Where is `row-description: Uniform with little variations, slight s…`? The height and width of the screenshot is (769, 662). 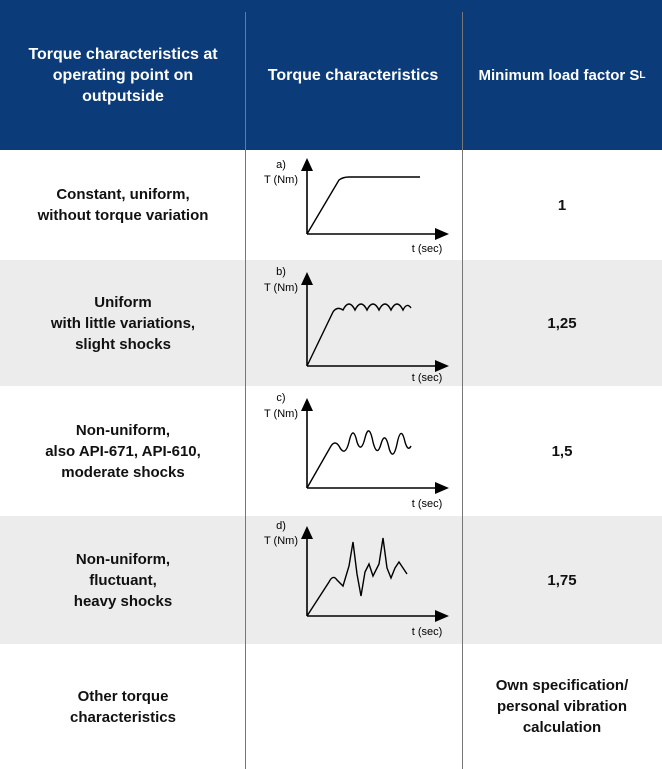
row-description: Uniform with little variations, slight s… is located at coordinates (123, 323).